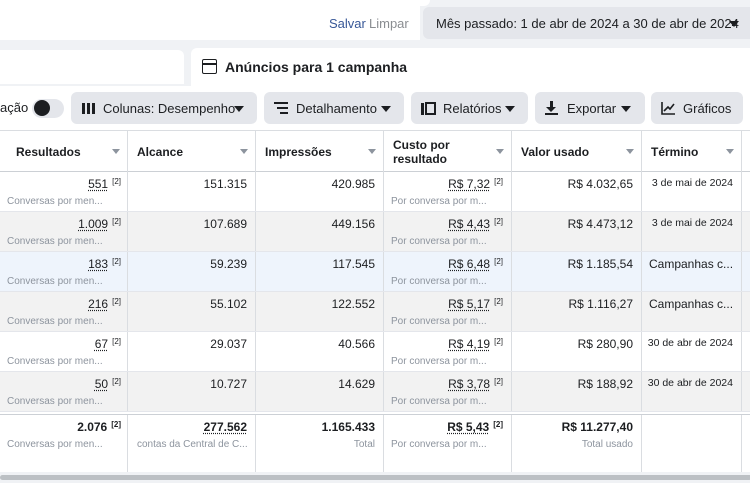 The width and height of the screenshot is (750, 483). Describe the element at coordinates (692, 151) in the screenshot. I see `column-header-end: Término` at that location.